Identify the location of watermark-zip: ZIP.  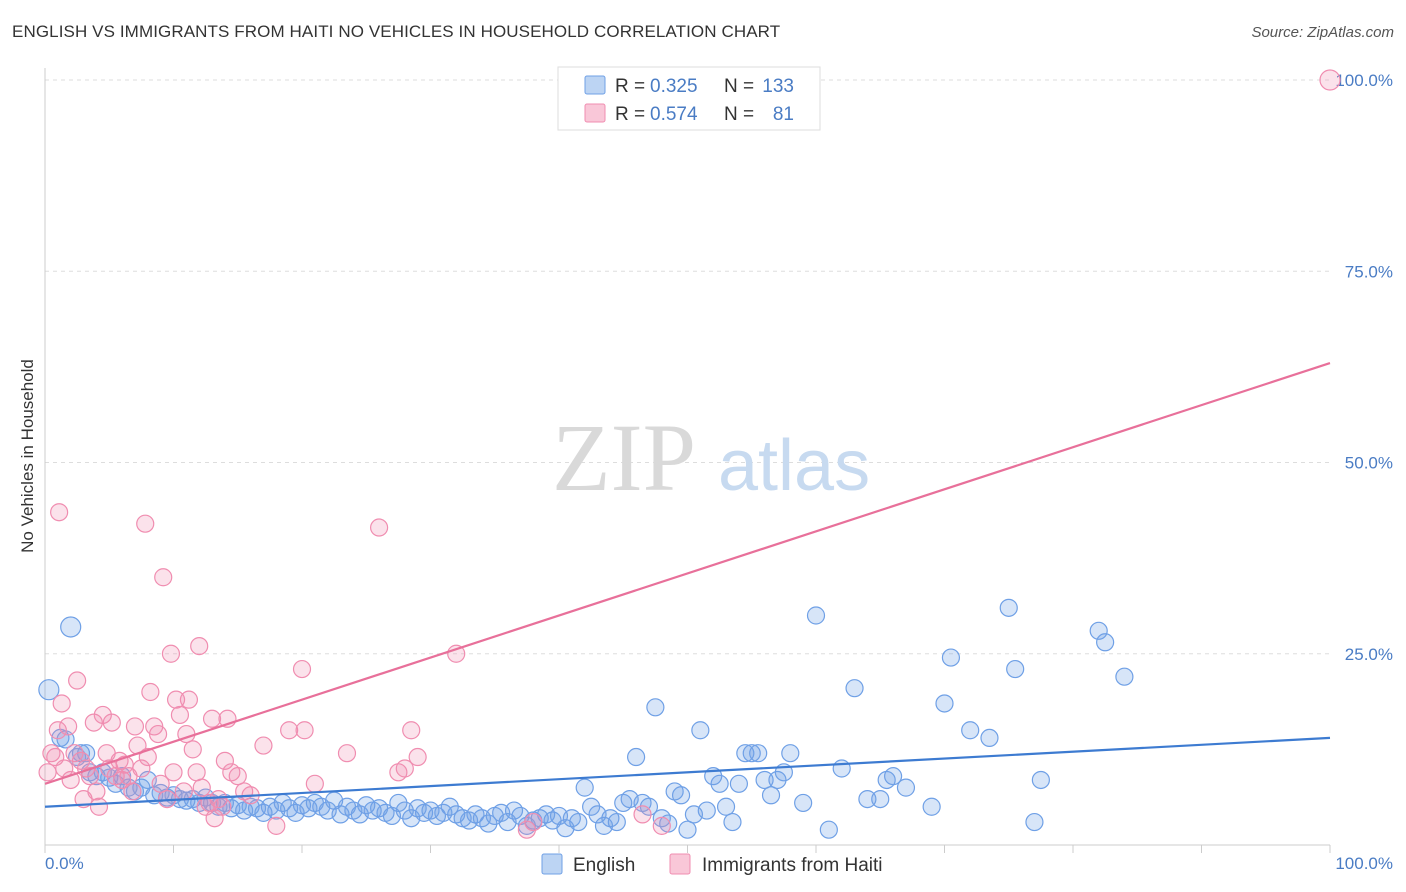
(624, 457).